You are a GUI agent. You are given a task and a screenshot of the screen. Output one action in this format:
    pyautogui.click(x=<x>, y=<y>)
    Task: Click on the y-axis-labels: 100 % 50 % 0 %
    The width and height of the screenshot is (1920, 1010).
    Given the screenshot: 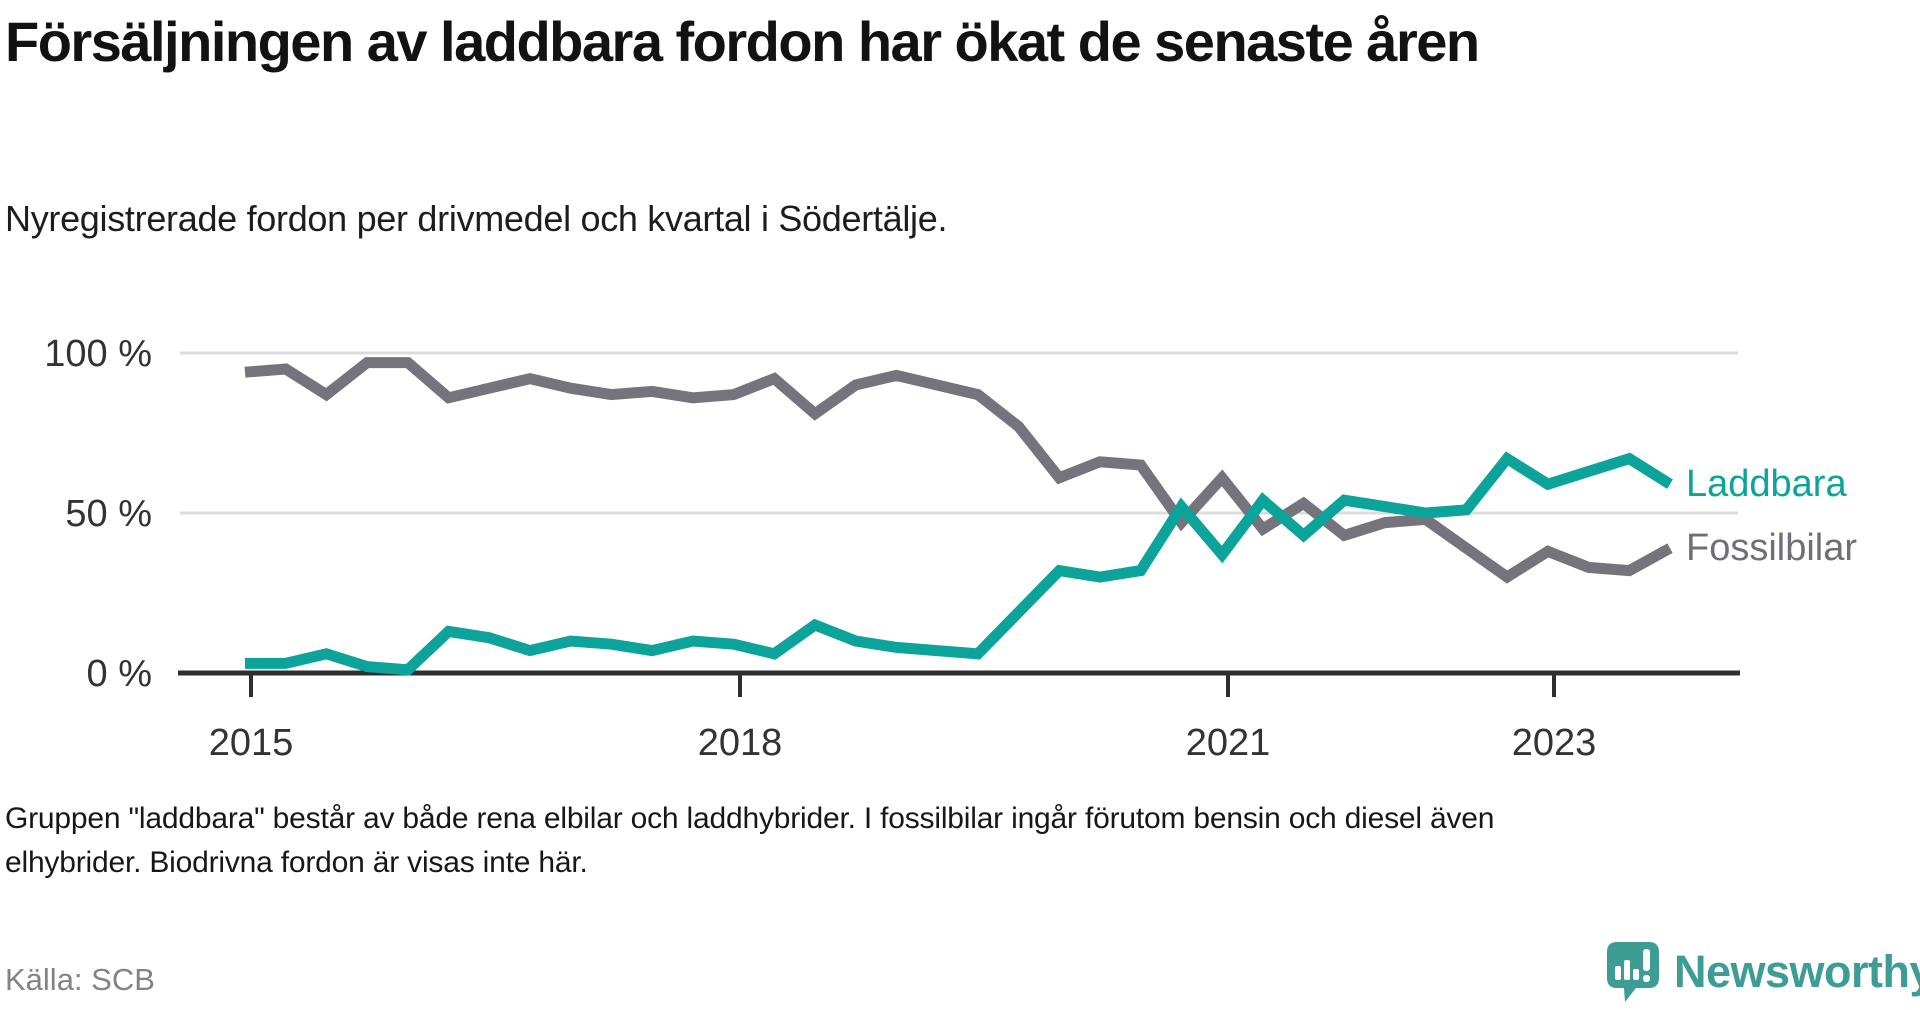 What is the action you would take?
    pyautogui.click(x=98, y=514)
    